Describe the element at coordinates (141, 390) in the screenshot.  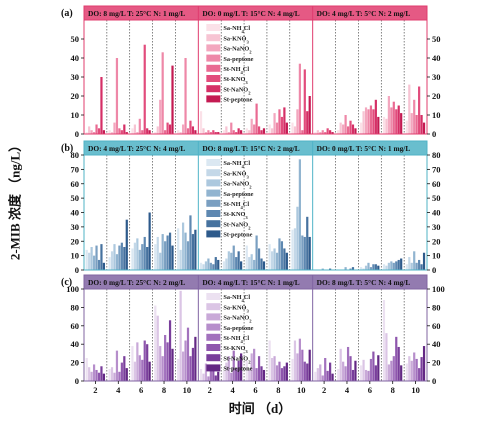
I see `x-tick-label: 6` at that location.